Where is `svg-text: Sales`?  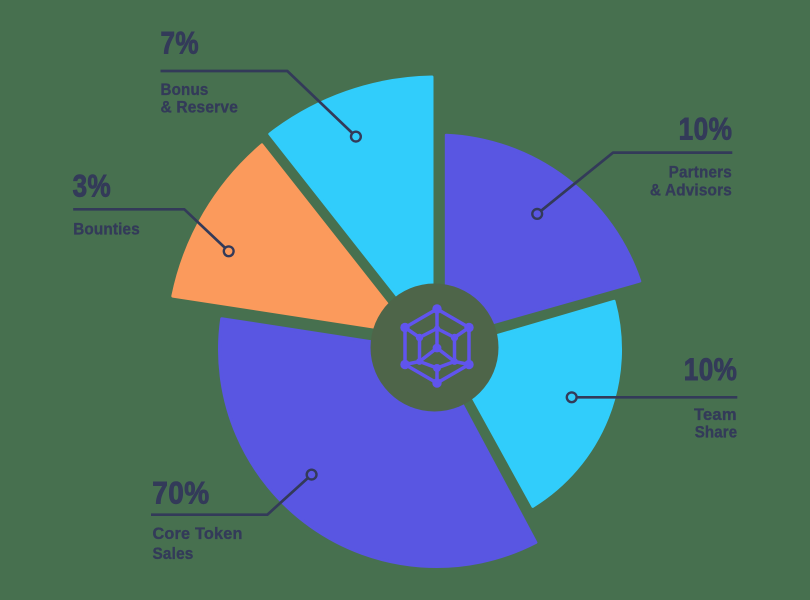
svg-text: Sales is located at coordinates (173, 553).